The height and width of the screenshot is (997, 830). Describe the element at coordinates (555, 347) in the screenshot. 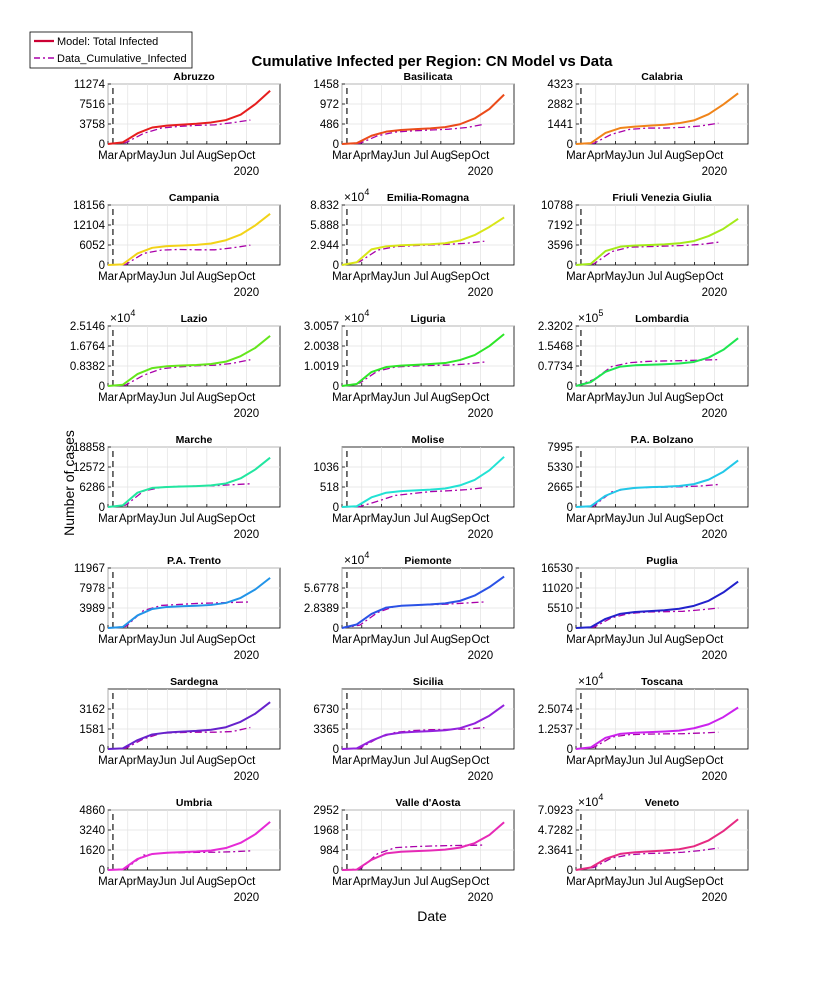

I see `y-tick-label: 1.5468` at that location.